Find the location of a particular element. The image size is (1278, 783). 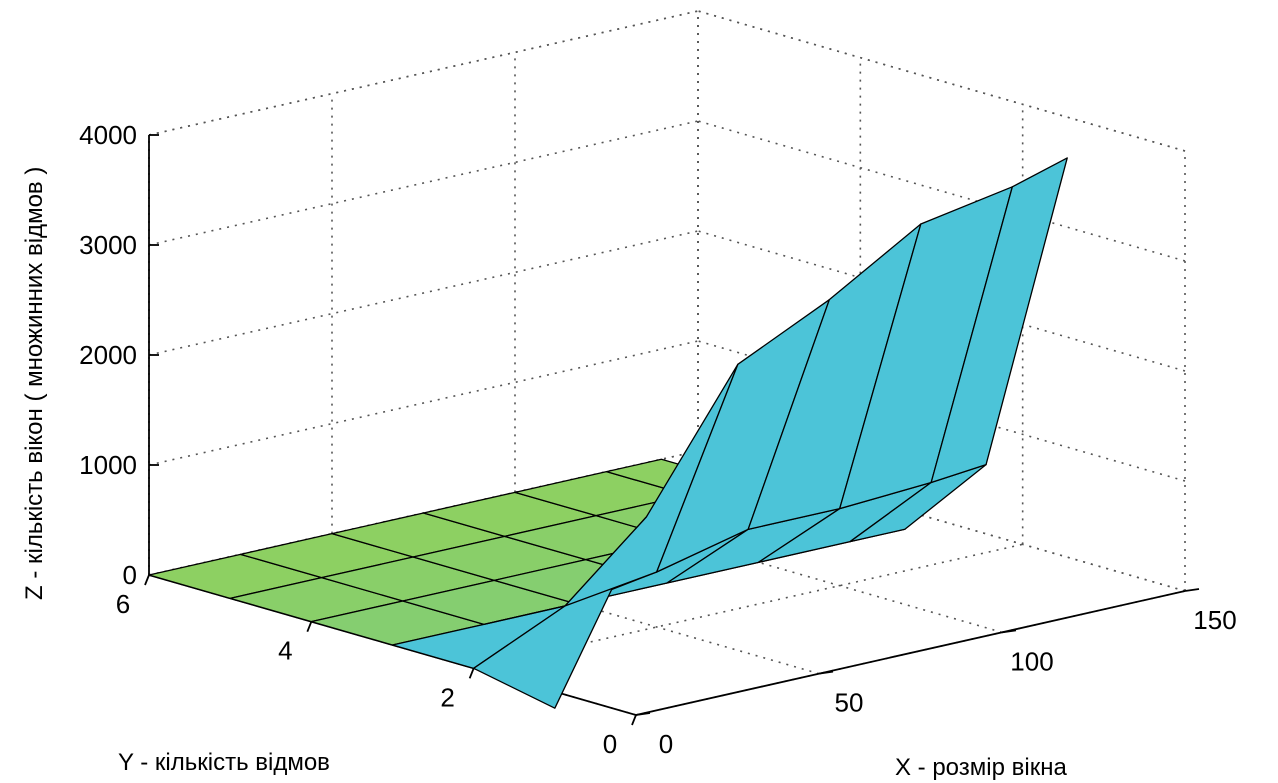

x-tick-label: 50 is located at coordinates (849, 703).